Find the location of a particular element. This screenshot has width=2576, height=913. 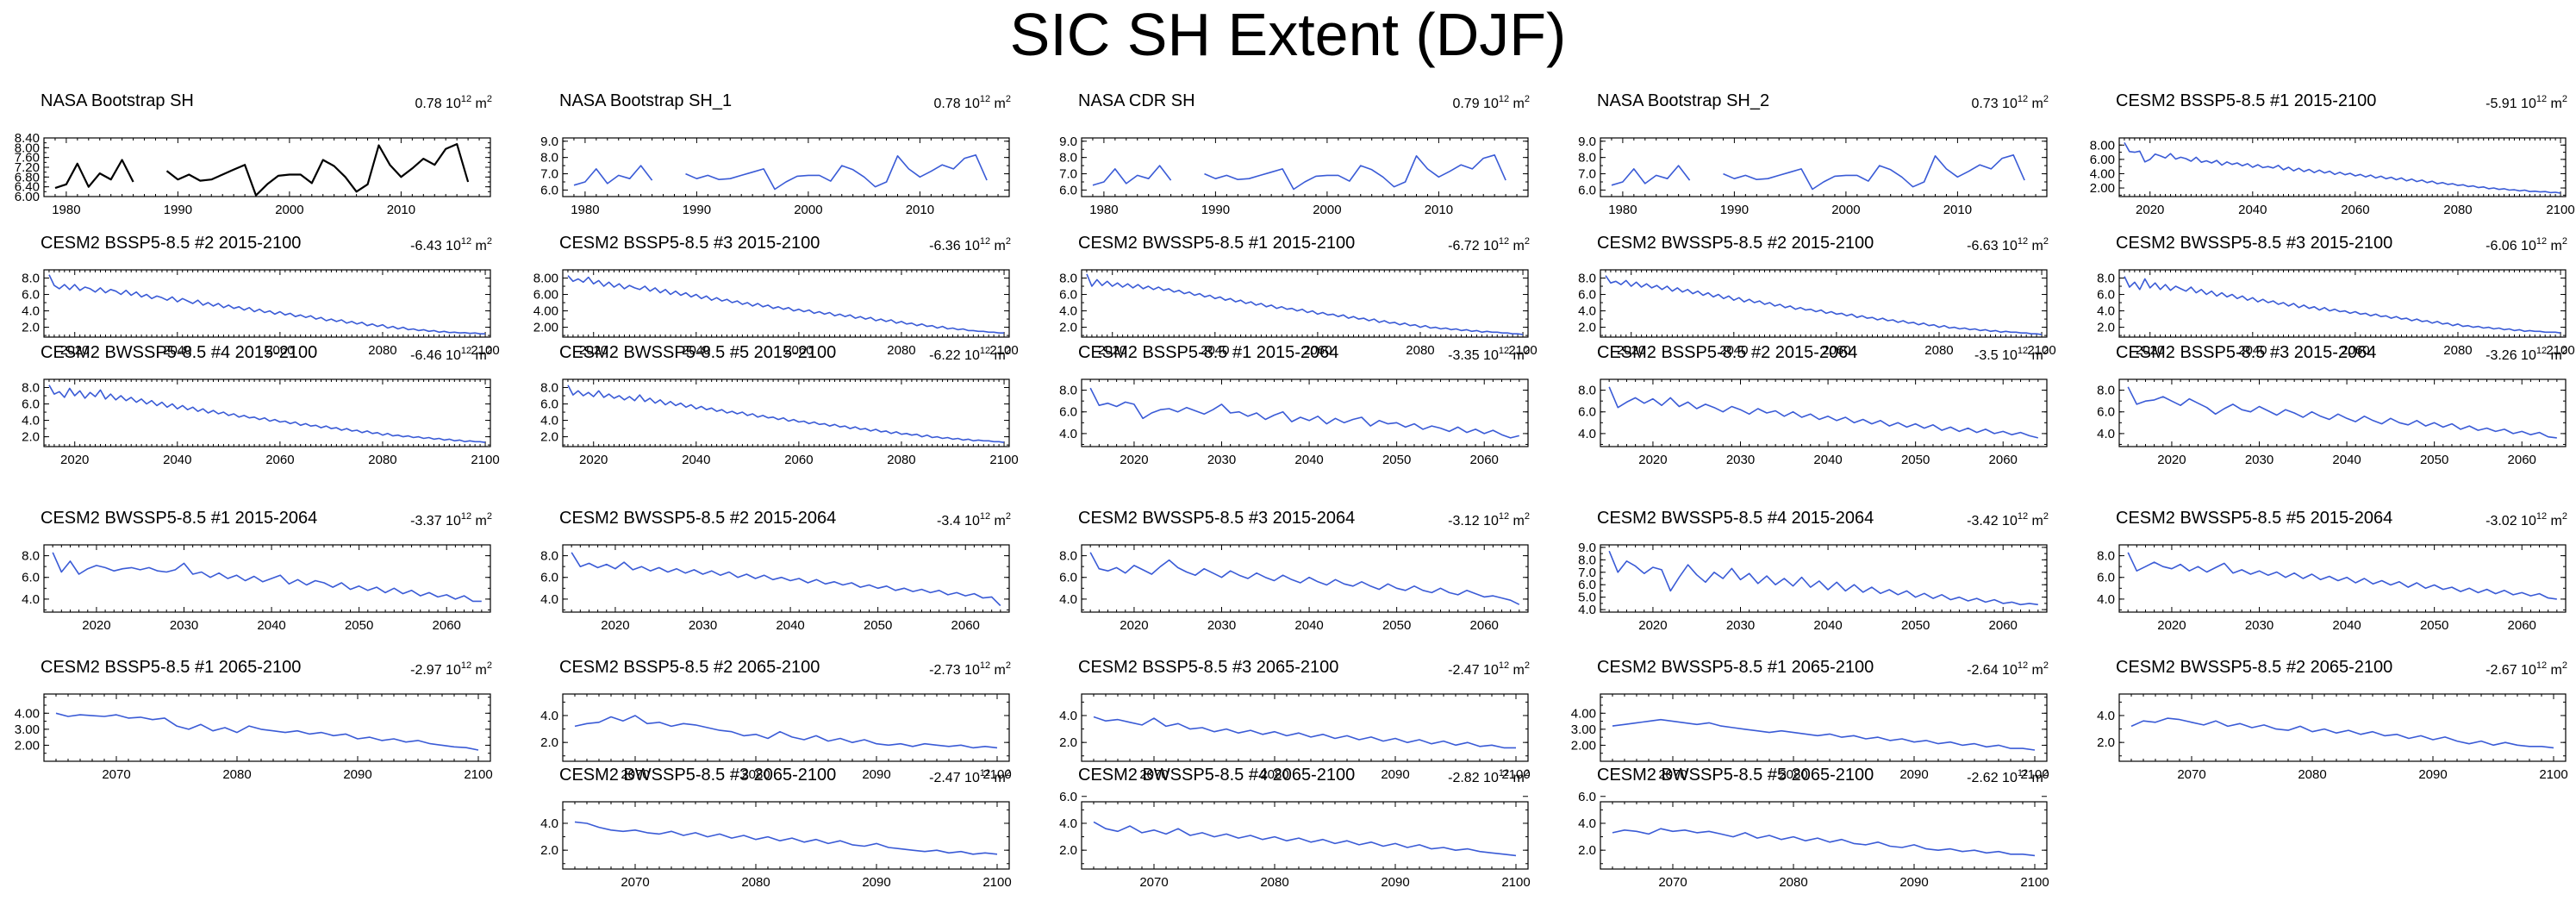

panel-trend: -3.12 1012 m2 is located at coordinates (1489, 519).